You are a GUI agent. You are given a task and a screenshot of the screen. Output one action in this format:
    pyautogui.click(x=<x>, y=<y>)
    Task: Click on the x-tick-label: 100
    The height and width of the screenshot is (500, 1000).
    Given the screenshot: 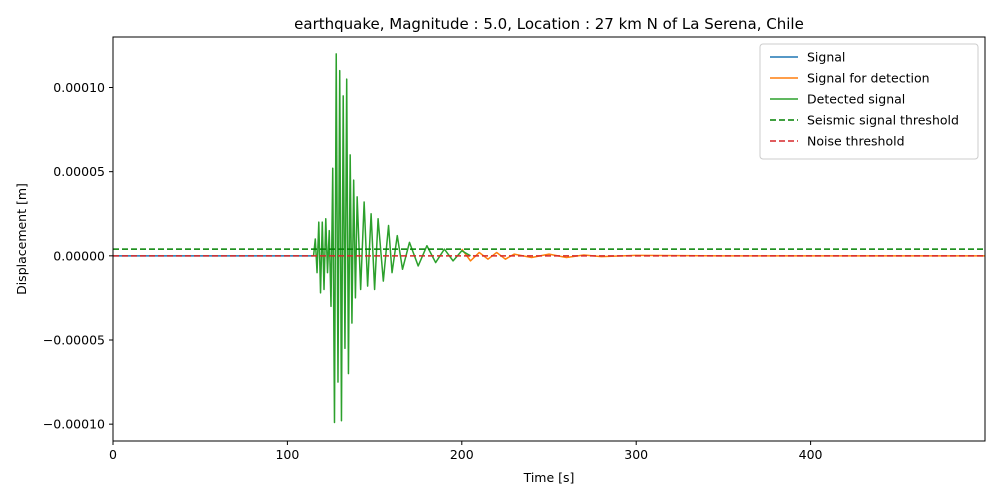 What is the action you would take?
    pyautogui.click(x=287, y=454)
    